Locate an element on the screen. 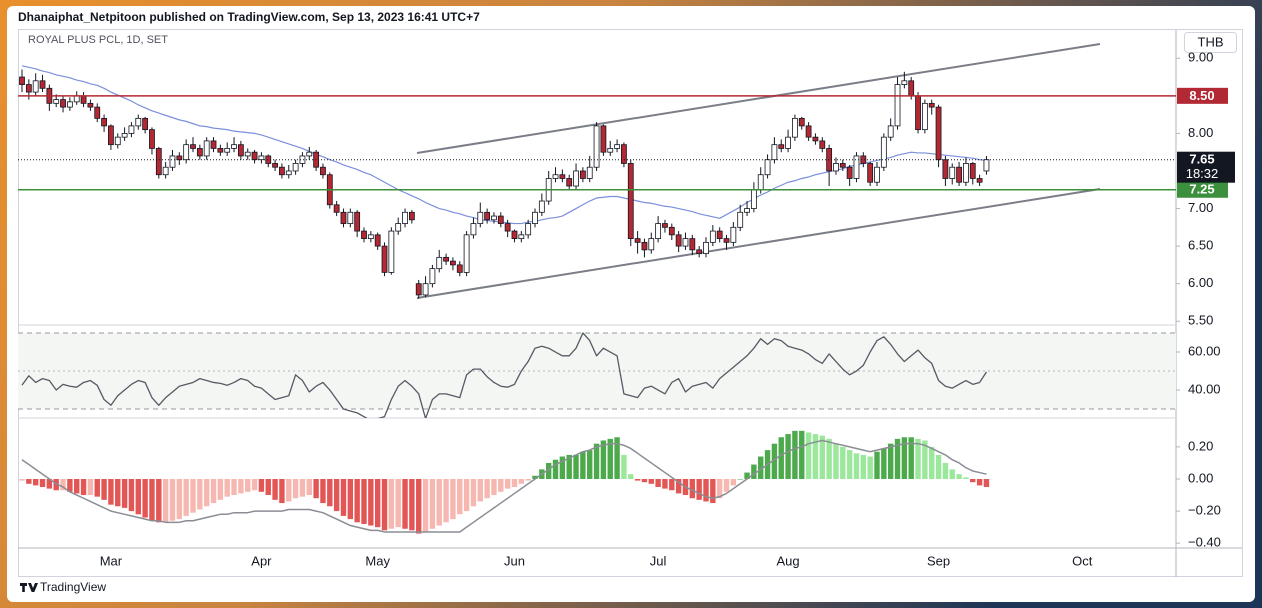  brand: TradingView is located at coordinates (62, 587).